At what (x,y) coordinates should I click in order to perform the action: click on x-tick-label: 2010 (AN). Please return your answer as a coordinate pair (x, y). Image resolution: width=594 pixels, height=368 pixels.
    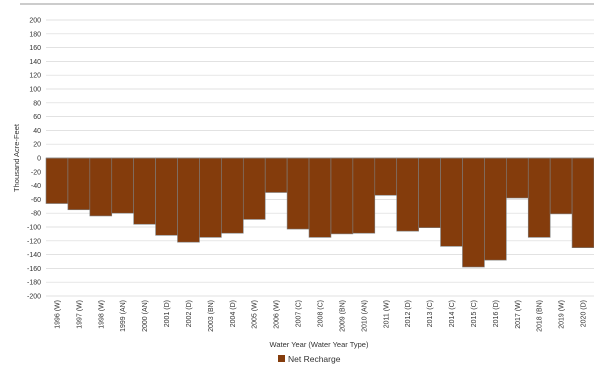
    Looking at the image, I should click on (364, 316).